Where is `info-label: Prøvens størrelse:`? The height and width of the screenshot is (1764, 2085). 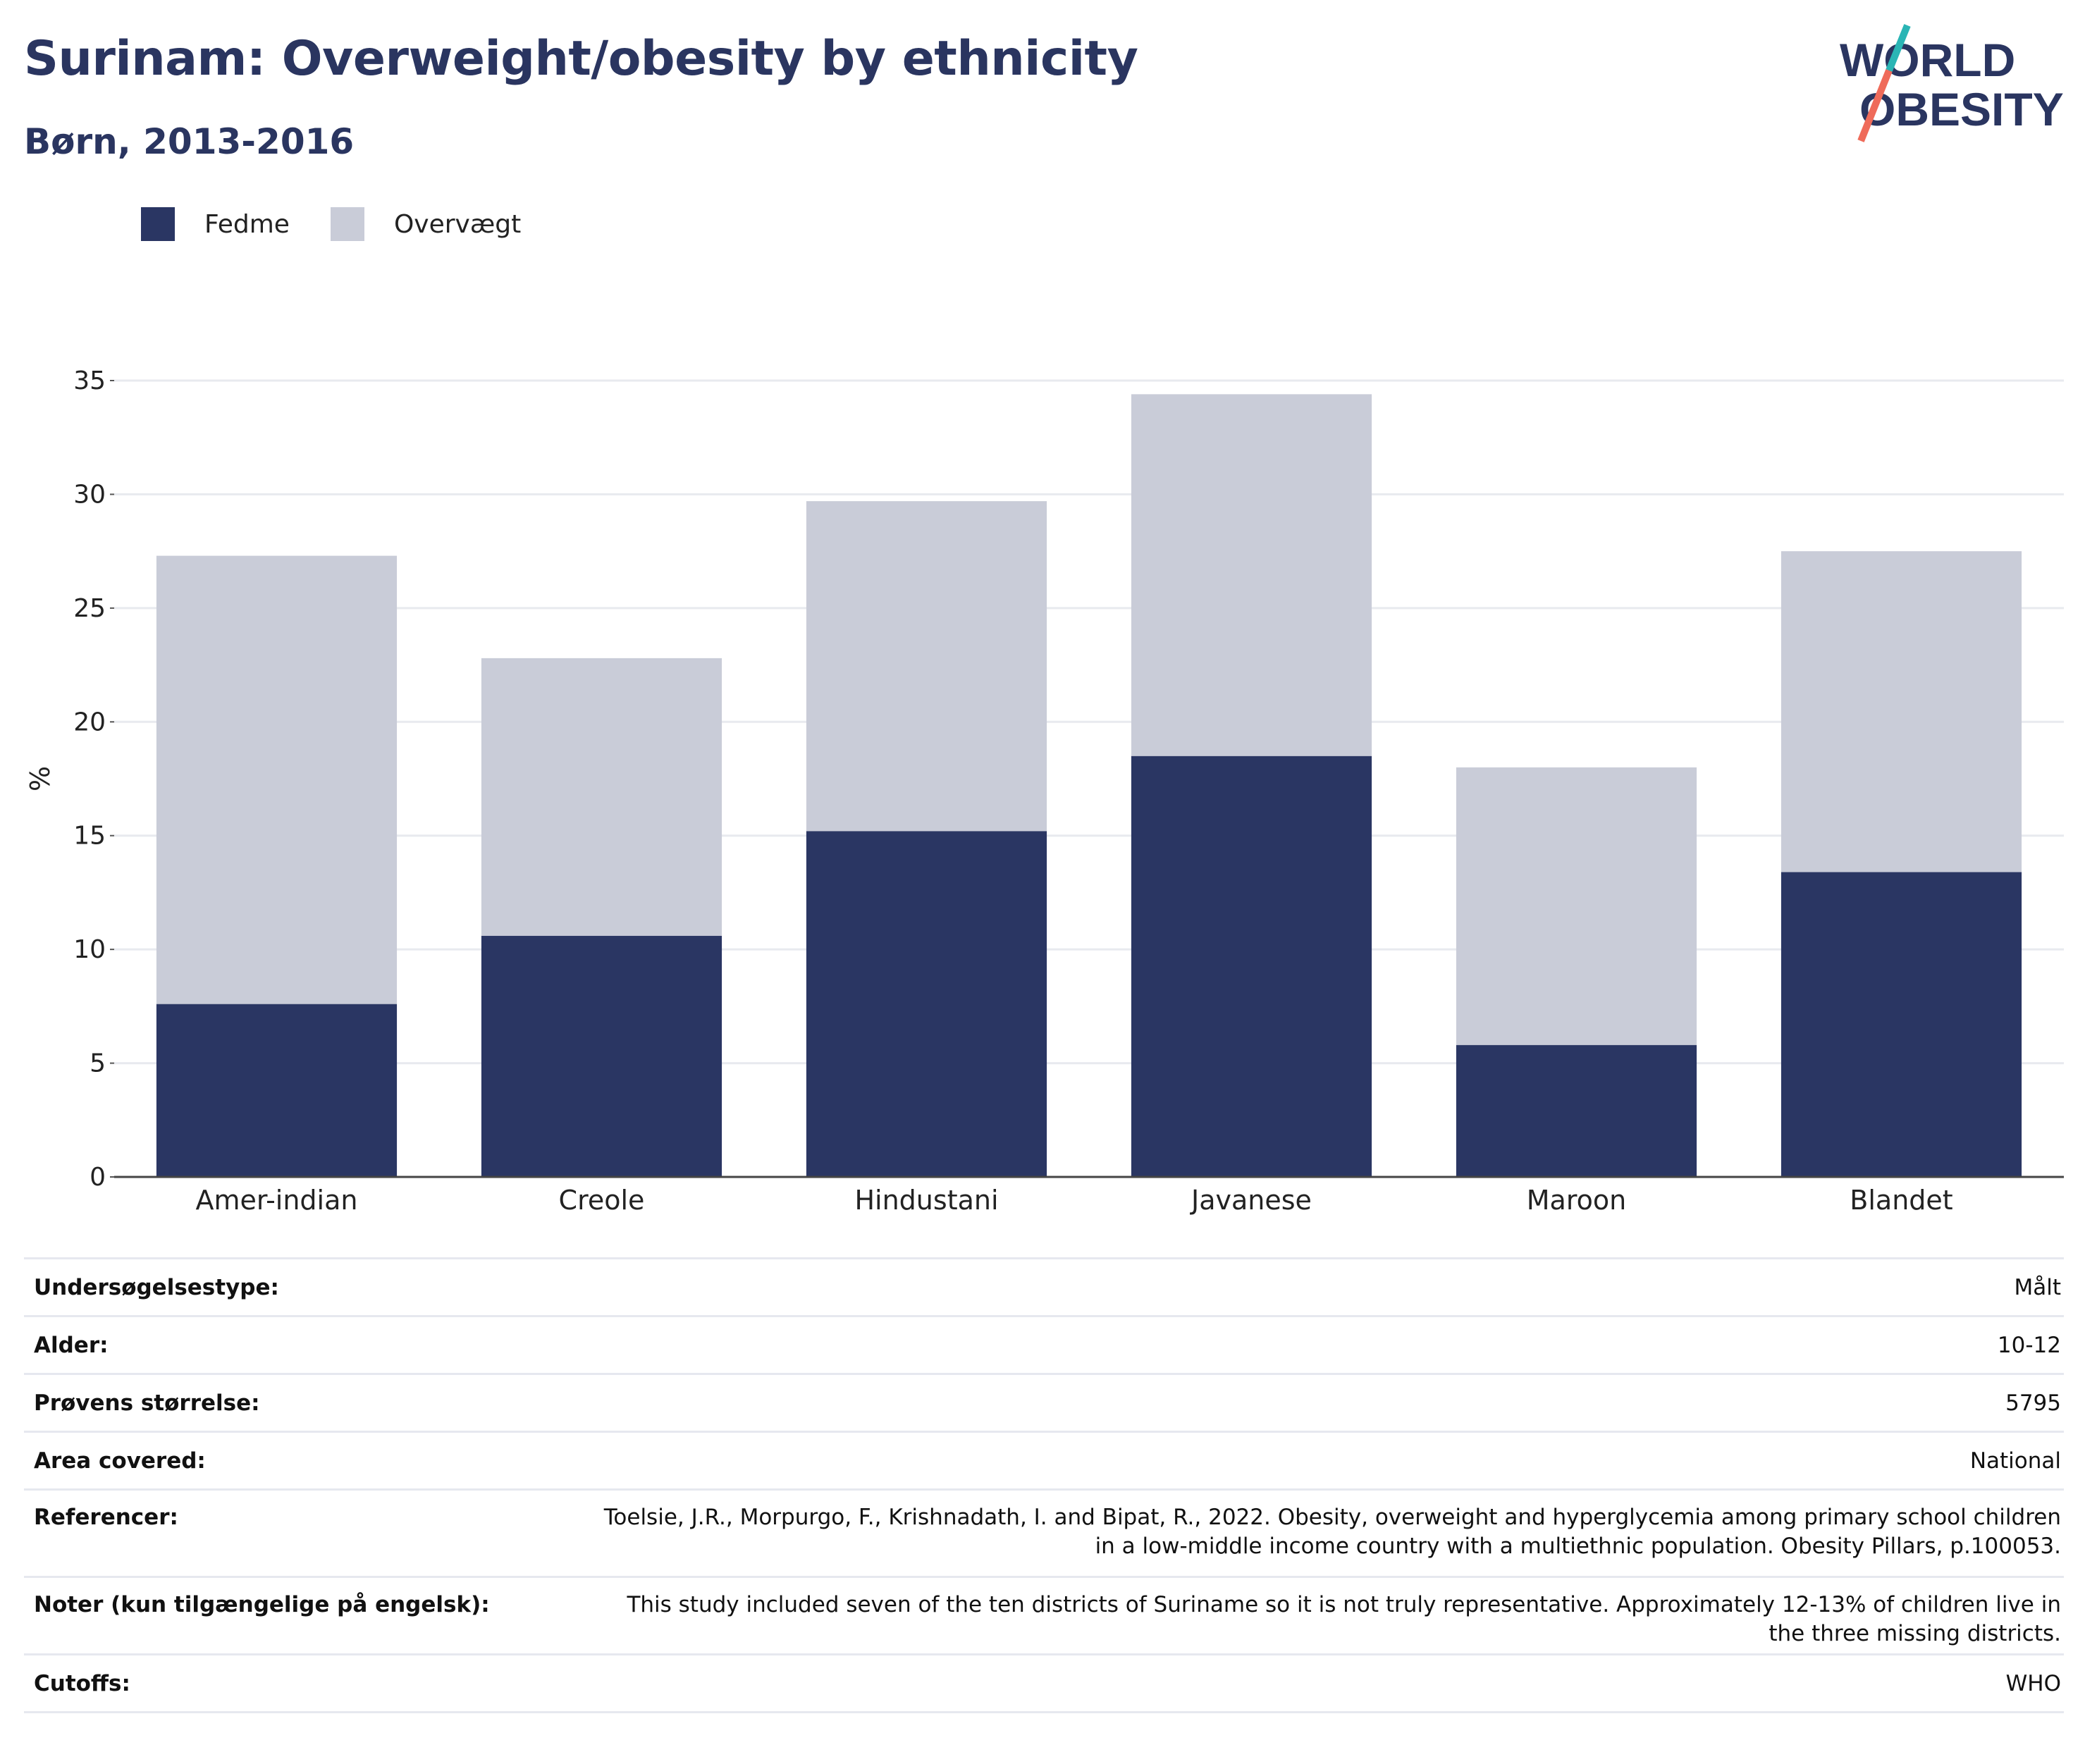 info-label: Prøvens størrelse: is located at coordinates (297, 1402).